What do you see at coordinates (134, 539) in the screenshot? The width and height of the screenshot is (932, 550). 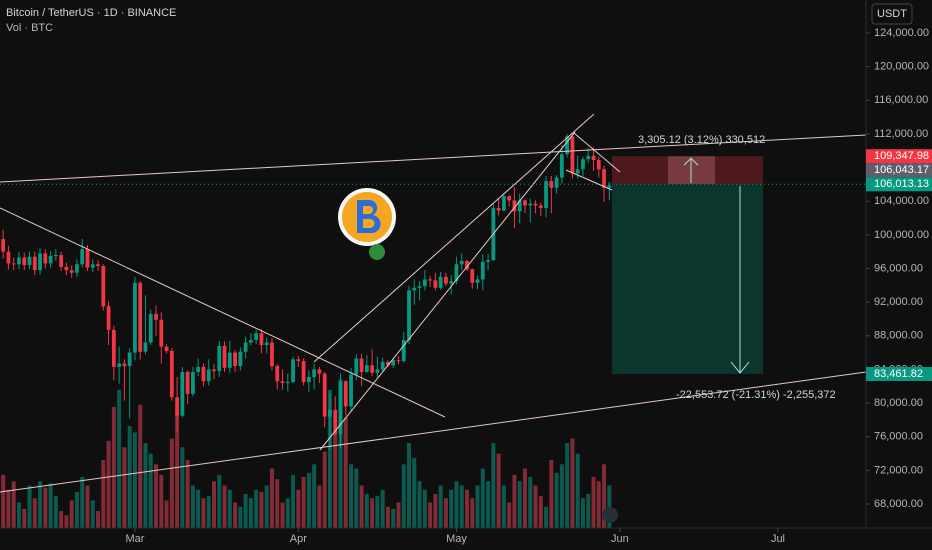 I see `x-tick-label: Mar` at bounding box center [134, 539].